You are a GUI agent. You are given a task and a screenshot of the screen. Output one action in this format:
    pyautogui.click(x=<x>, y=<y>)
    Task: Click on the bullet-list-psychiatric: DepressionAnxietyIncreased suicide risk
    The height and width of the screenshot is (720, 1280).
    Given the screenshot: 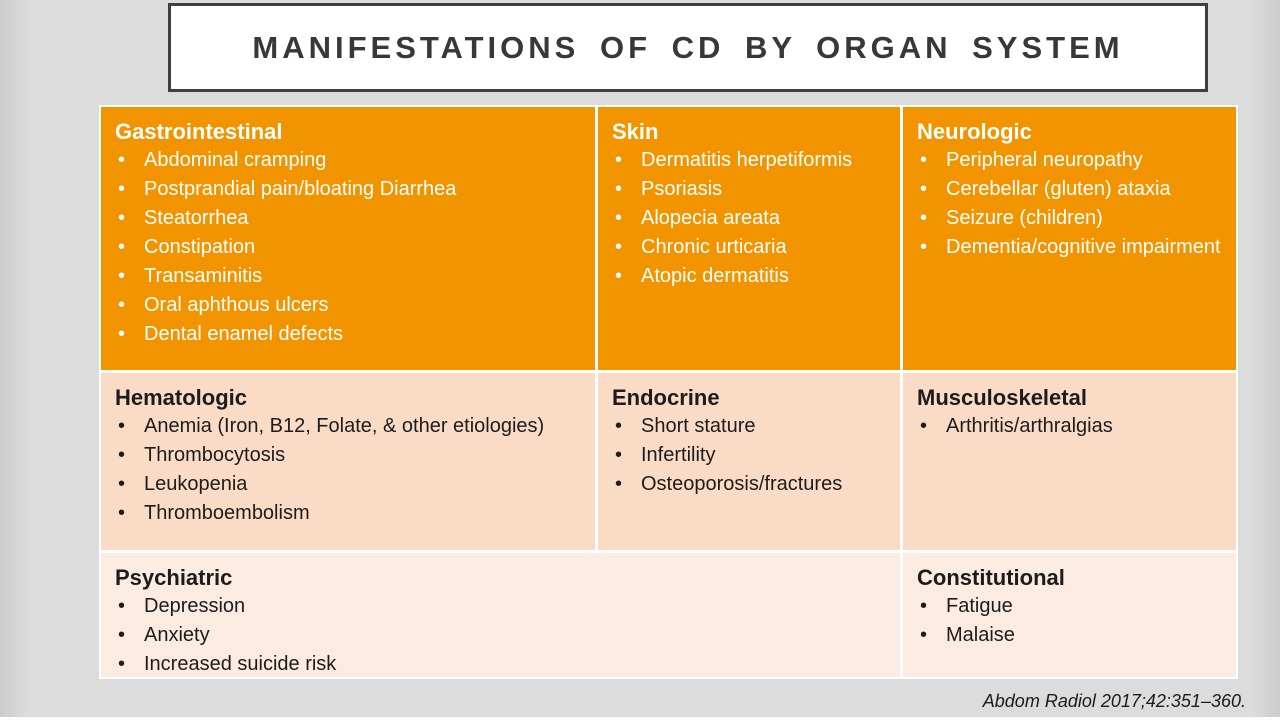 What is the action you would take?
    pyautogui.click(x=500, y=634)
    